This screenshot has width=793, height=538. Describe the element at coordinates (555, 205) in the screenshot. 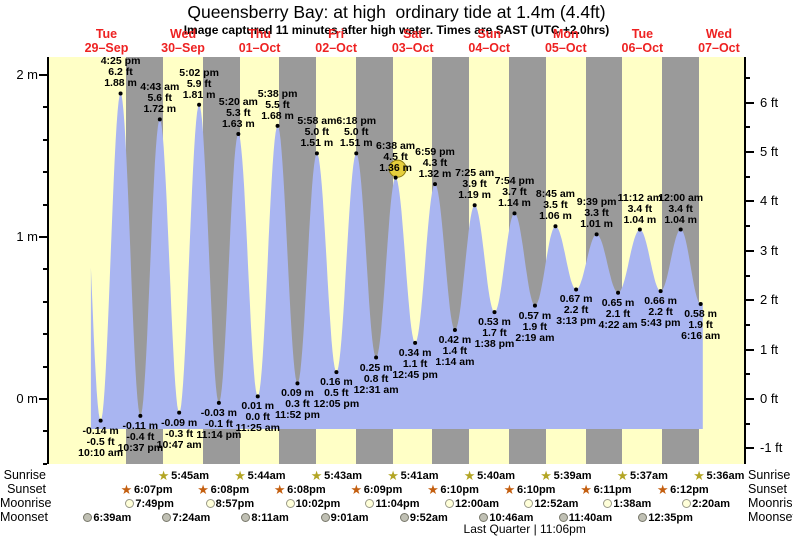

I see `high-tide-label: 8:45 am 3.5 ft 1.06 m` at that location.